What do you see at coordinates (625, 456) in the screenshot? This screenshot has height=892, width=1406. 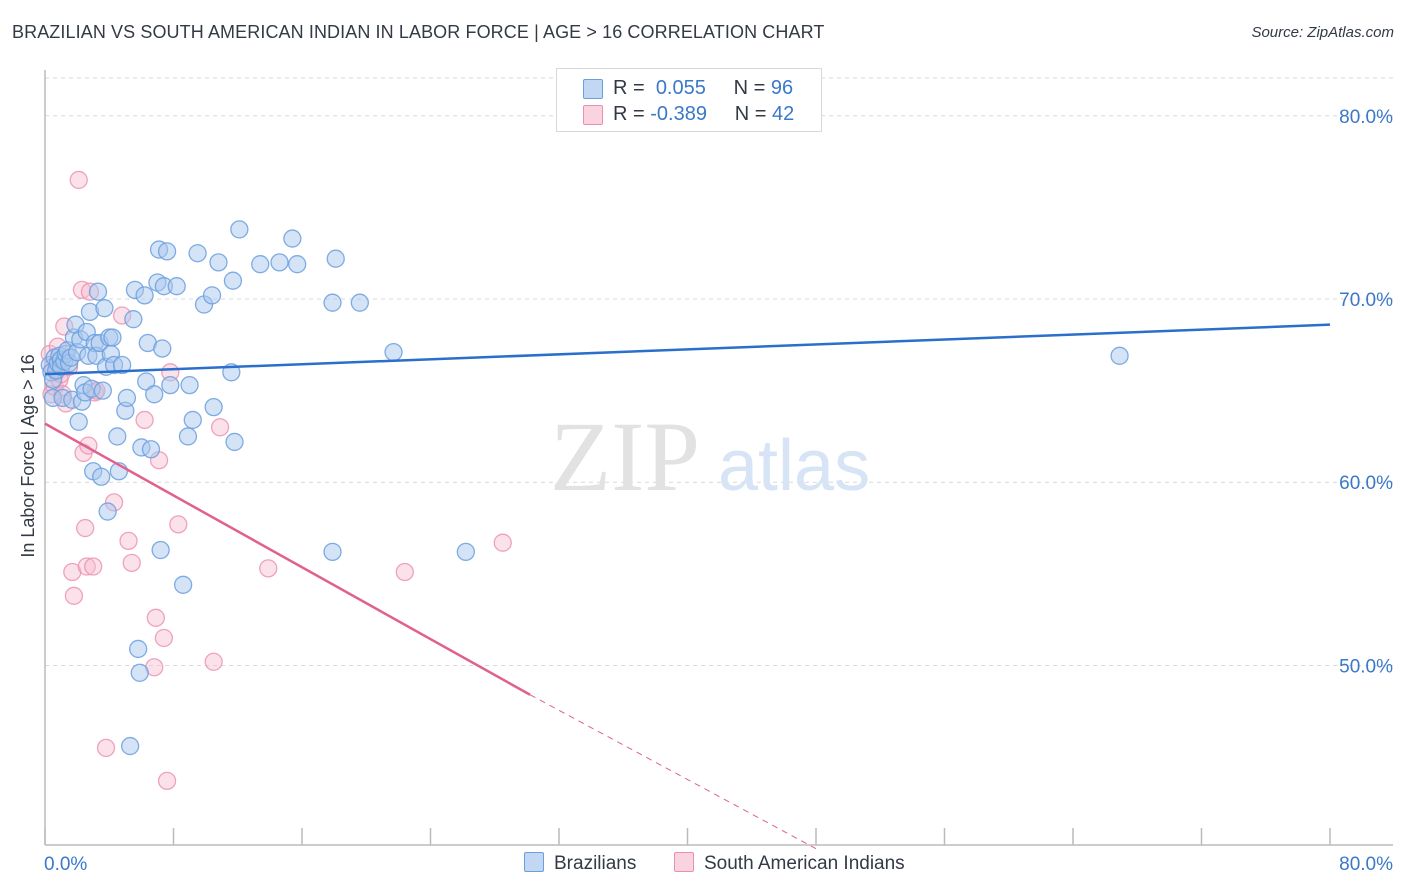 I see `watermark-zip: ZIP` at bounding box center [625, 456].